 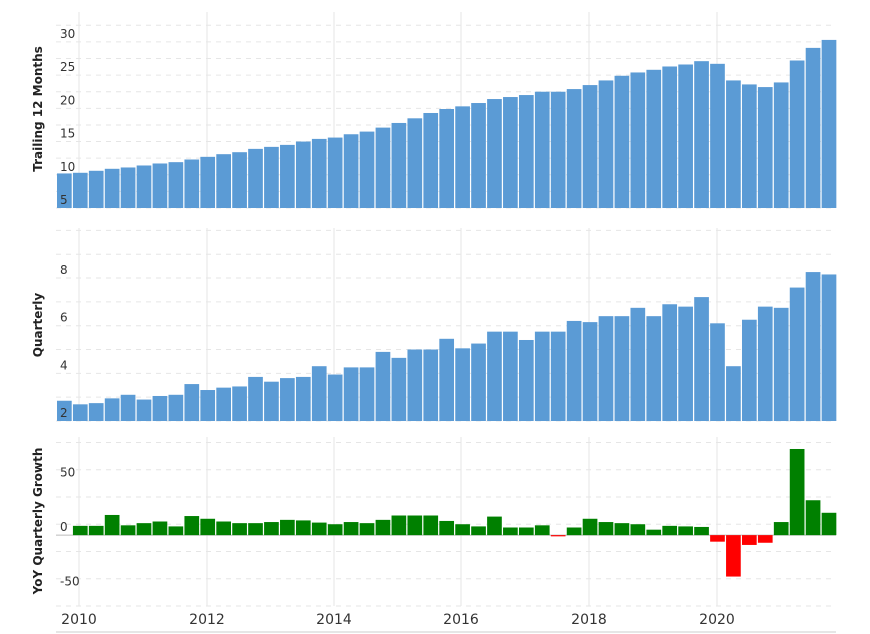 I want to click on x-tick-label: 2018, so click(x=589, y=620).